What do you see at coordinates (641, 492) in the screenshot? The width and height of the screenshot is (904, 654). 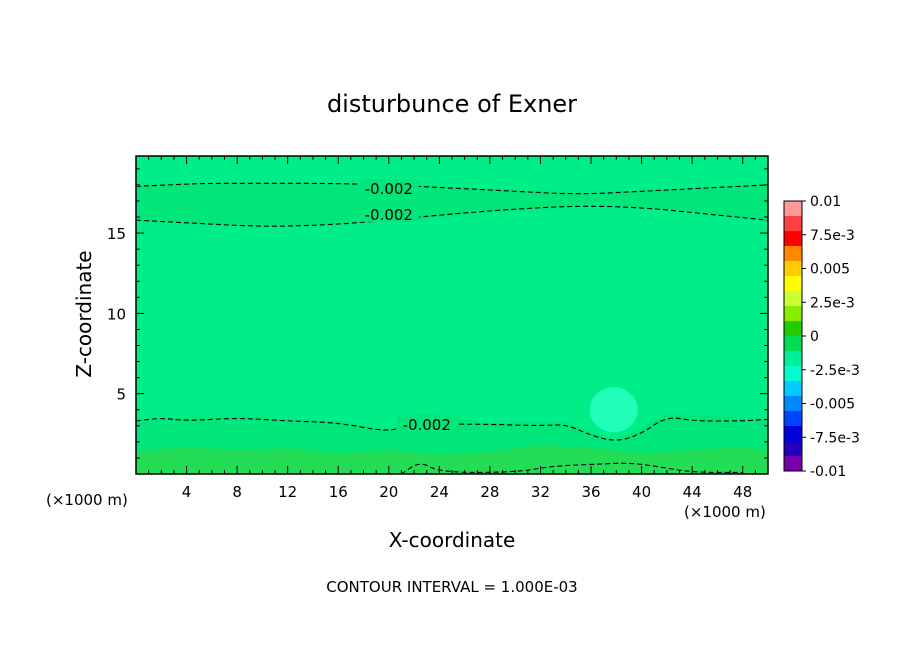 I see `x-tick-label: 40` at bounding box center [641, 492].